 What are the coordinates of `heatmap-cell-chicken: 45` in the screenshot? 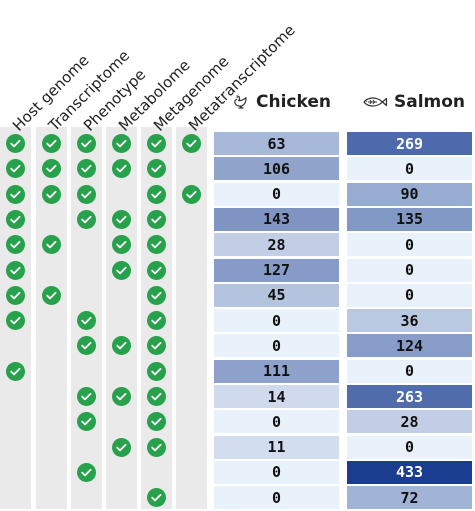 It's located at (276, 295).